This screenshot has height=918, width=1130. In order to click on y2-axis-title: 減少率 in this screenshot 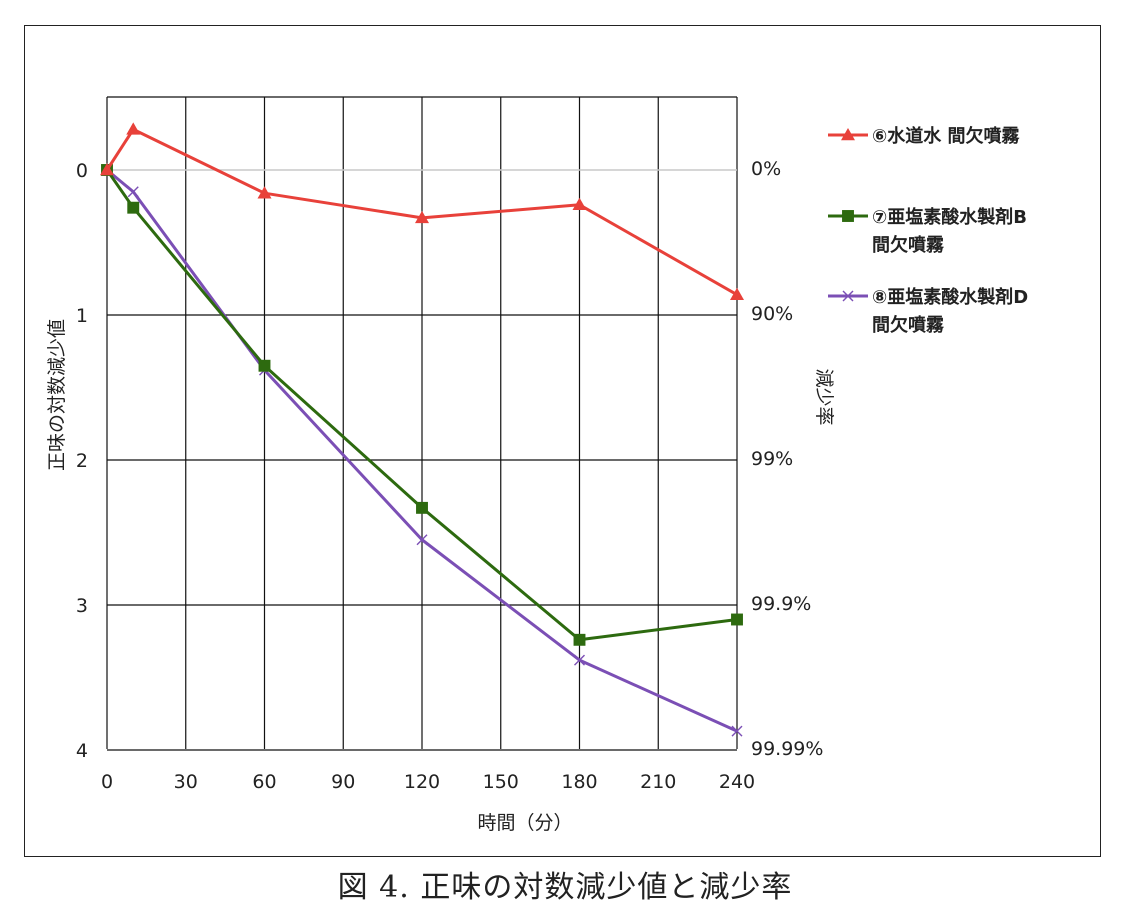, I will do `click(824, 396)`.